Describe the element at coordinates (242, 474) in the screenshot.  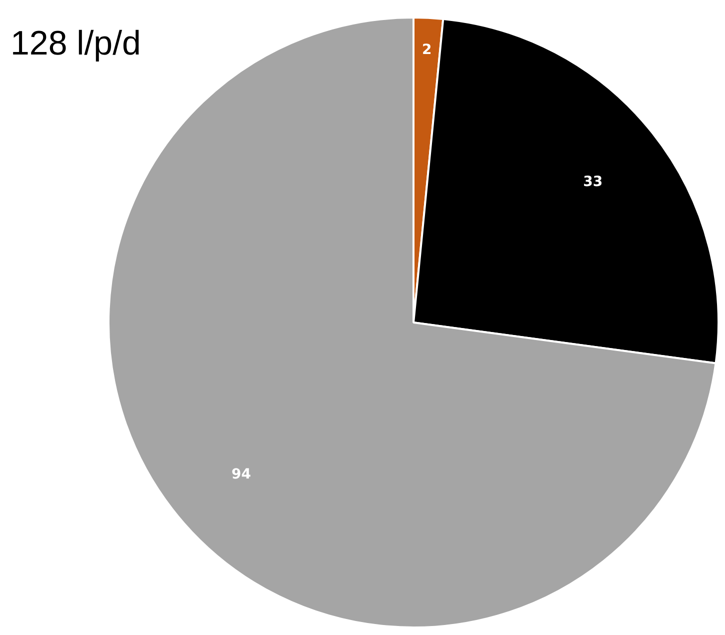
I see `data-label: 94` at that location.